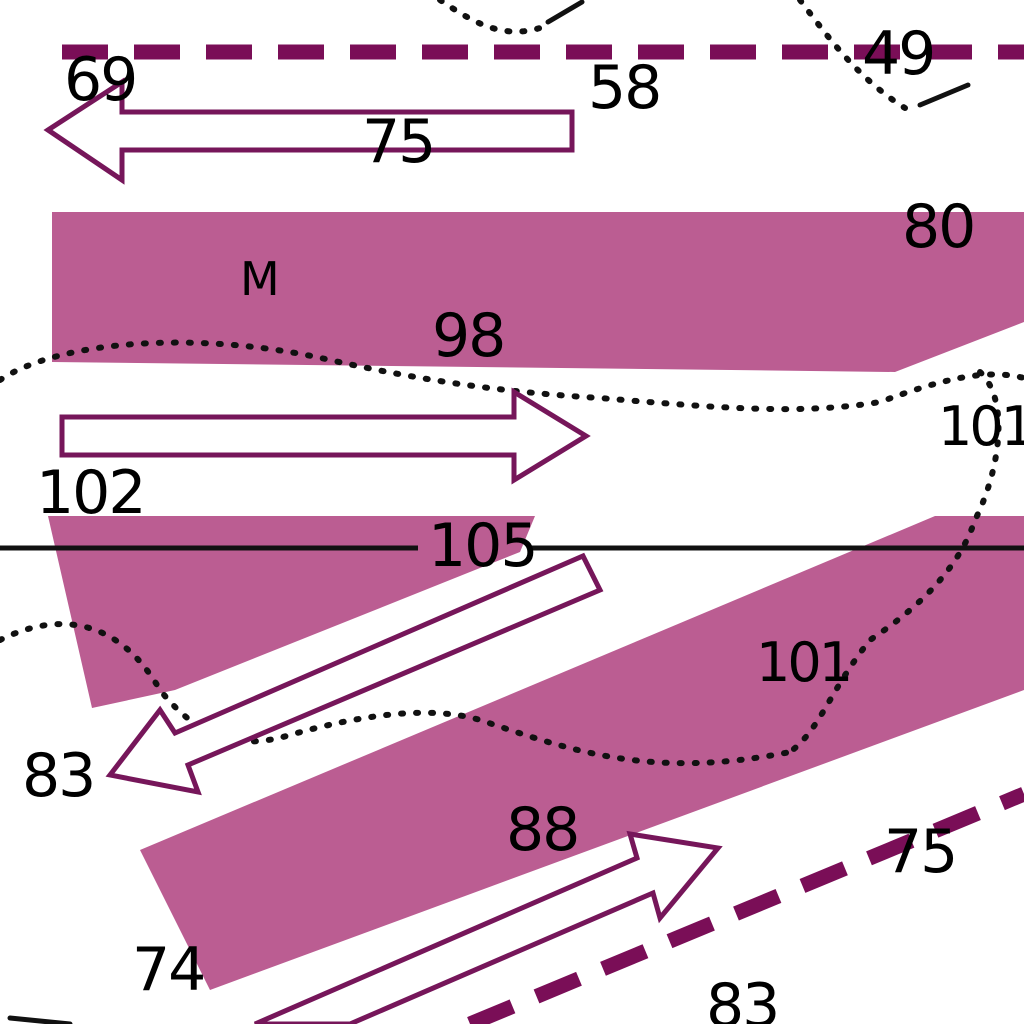 The width and height of the screenshot is (1024, 1024). What do you see at coordinates (565, 12) in the screenshot?
I see `ink-mark-top-center` at bounding box center [565, 12].